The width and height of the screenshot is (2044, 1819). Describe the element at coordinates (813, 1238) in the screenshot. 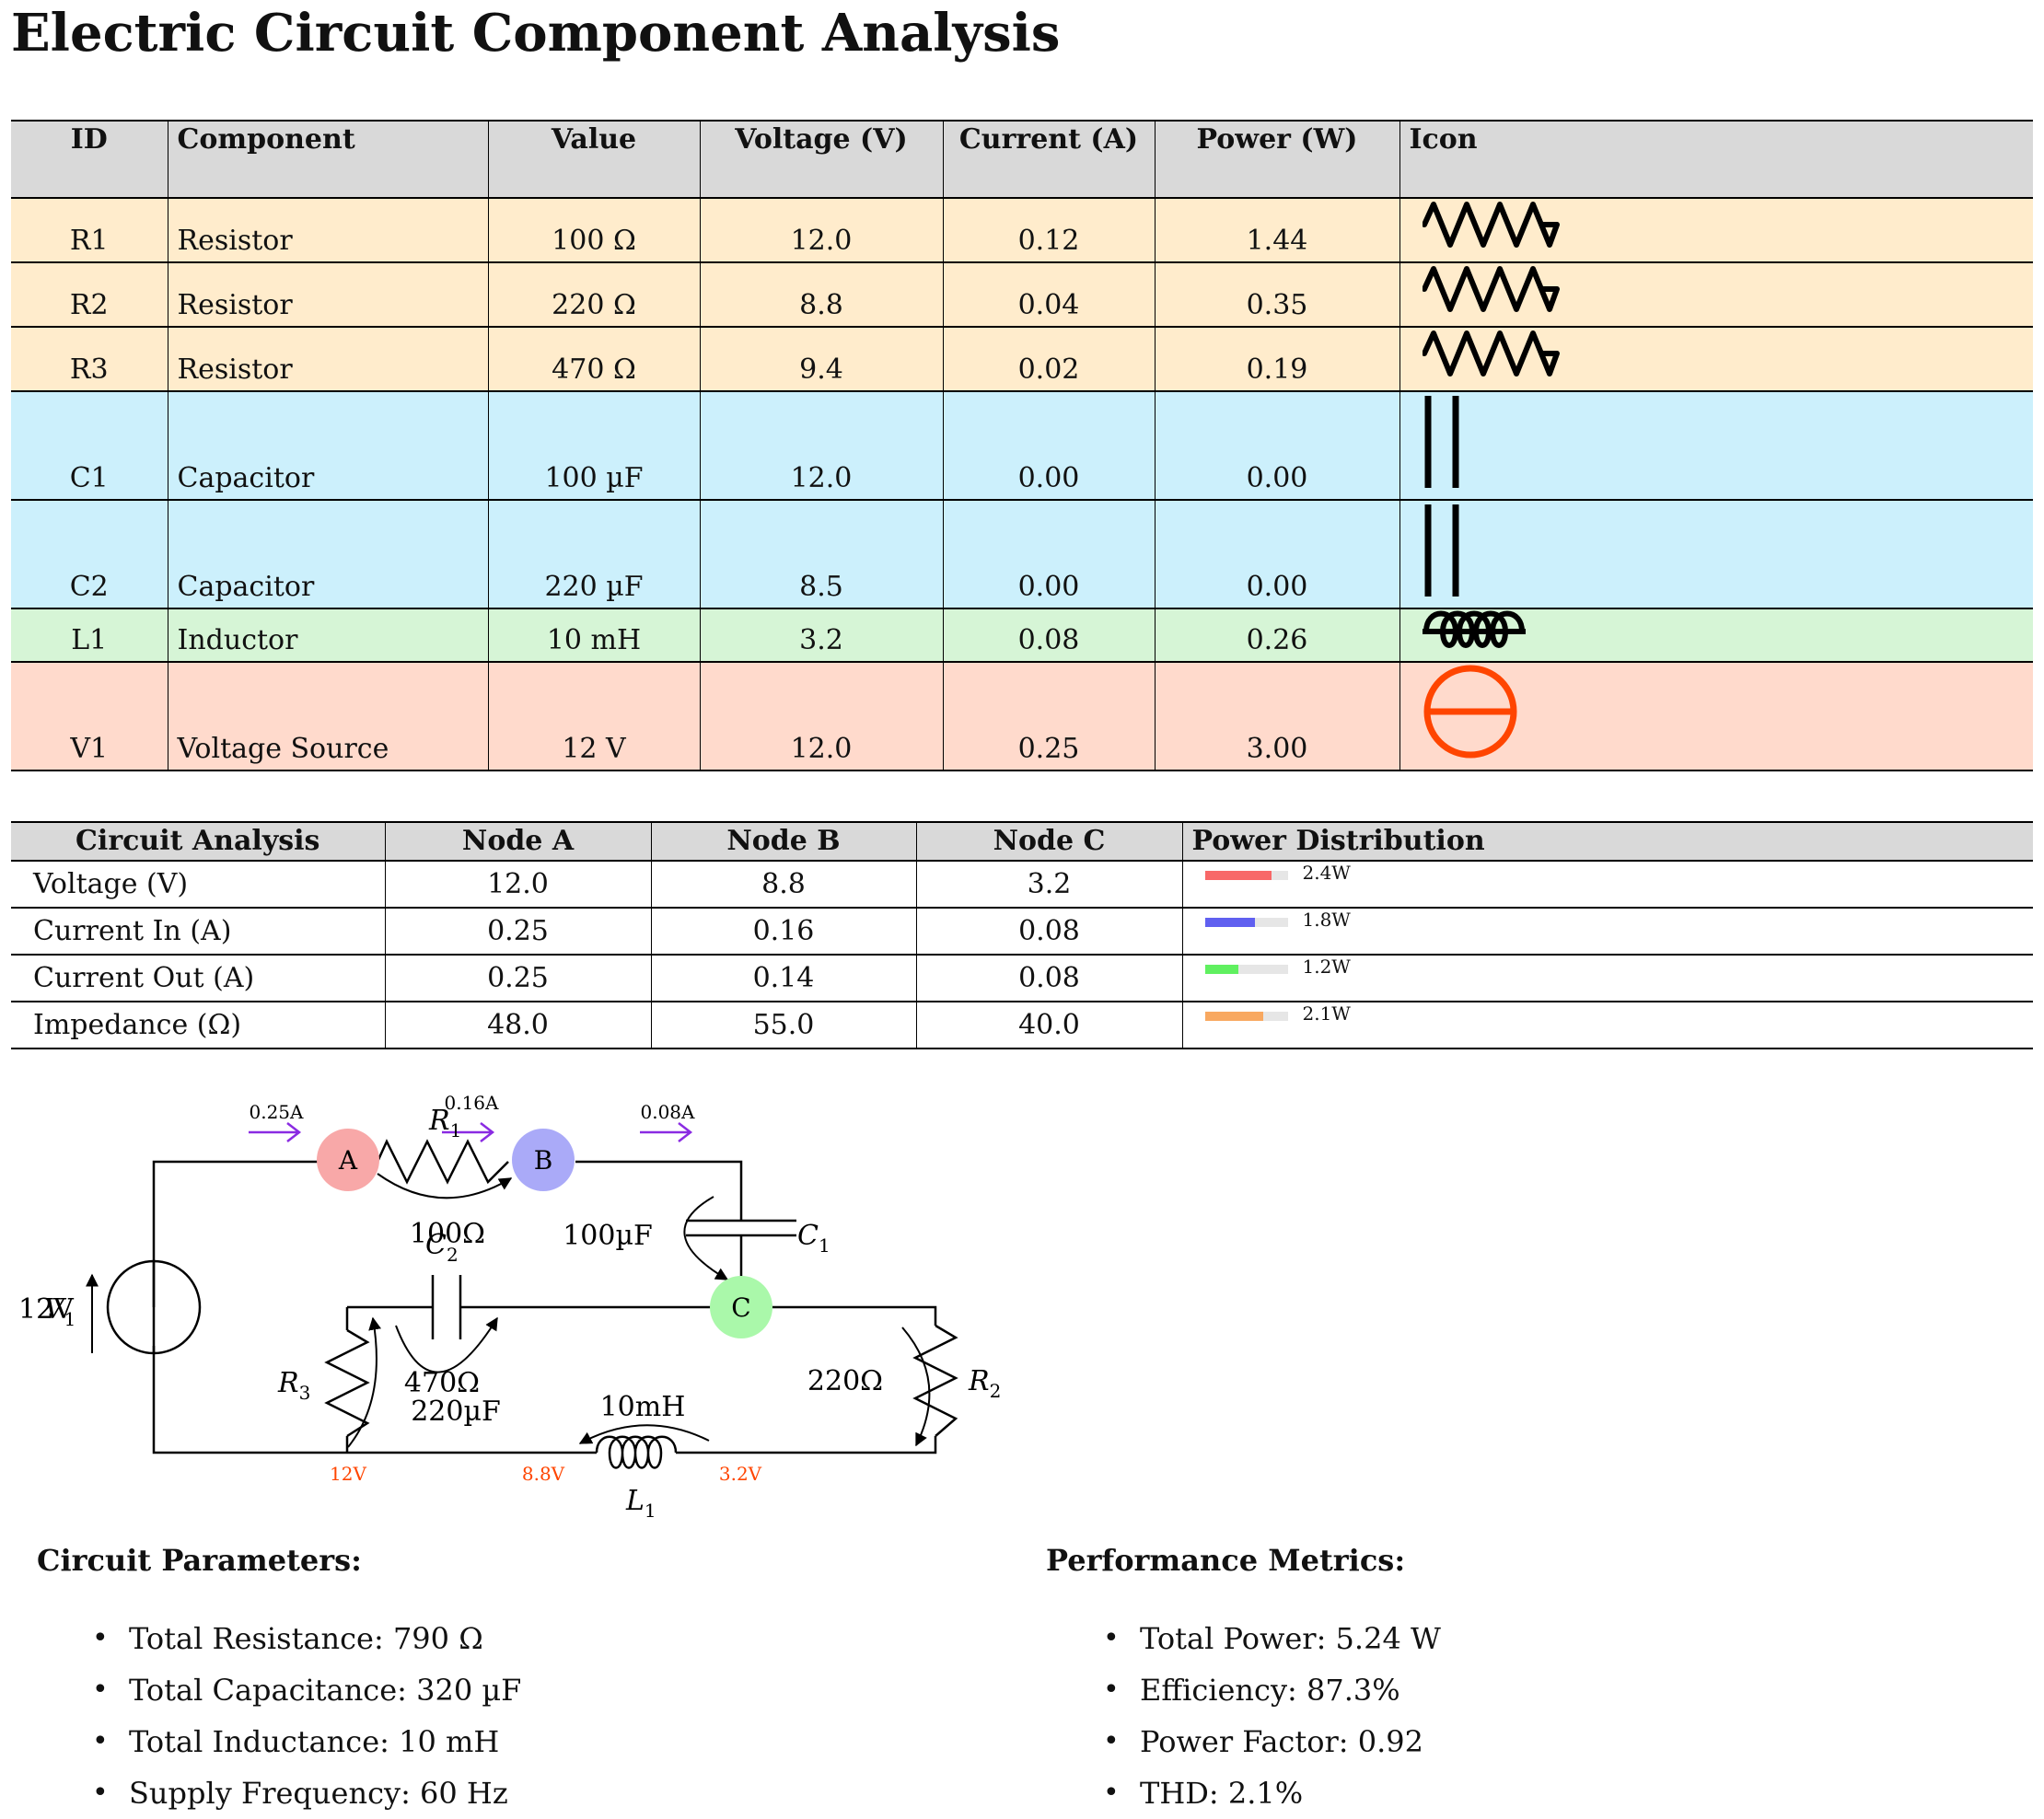

I see `c1-label: C1` at that location.